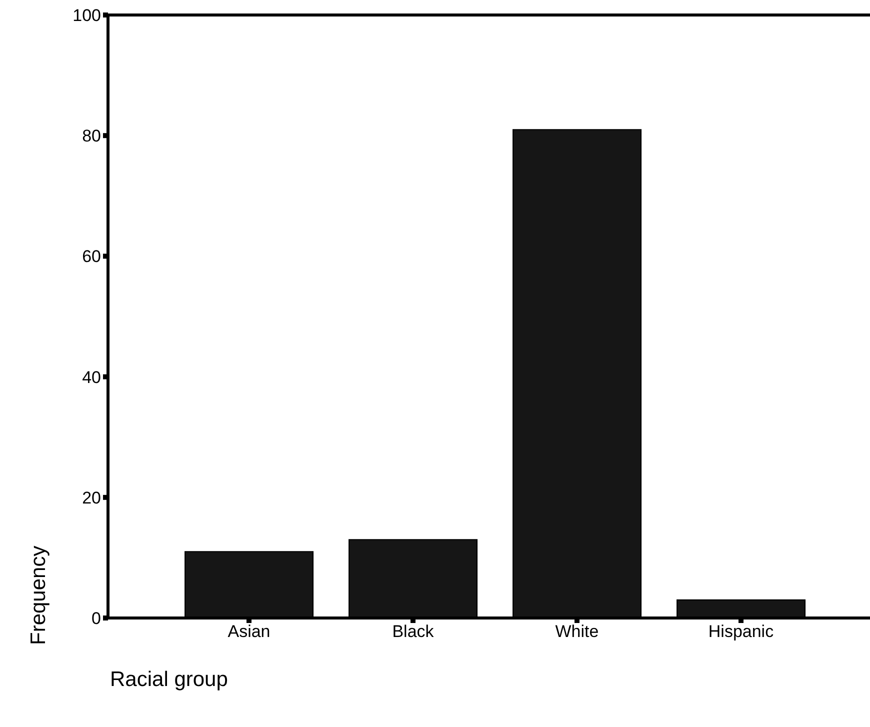  What do you see at coordinates (577, 632) in the screenshot?
I see `x-tick-label: White` at bounding box center [577, 632].